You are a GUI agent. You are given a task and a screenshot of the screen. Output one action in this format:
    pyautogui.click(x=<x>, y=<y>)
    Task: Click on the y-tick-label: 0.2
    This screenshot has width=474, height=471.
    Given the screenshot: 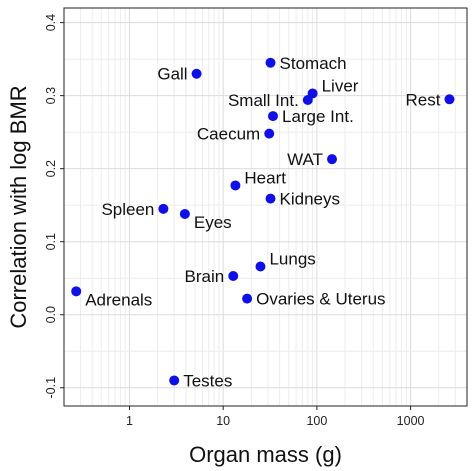 What is the action you would take?
    pyautogui.click(x=51, y=168)
    